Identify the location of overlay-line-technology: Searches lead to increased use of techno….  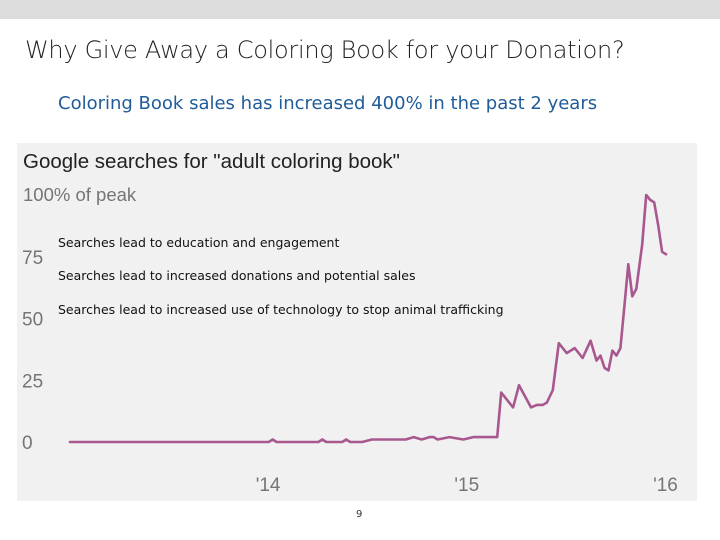
(281, 309).